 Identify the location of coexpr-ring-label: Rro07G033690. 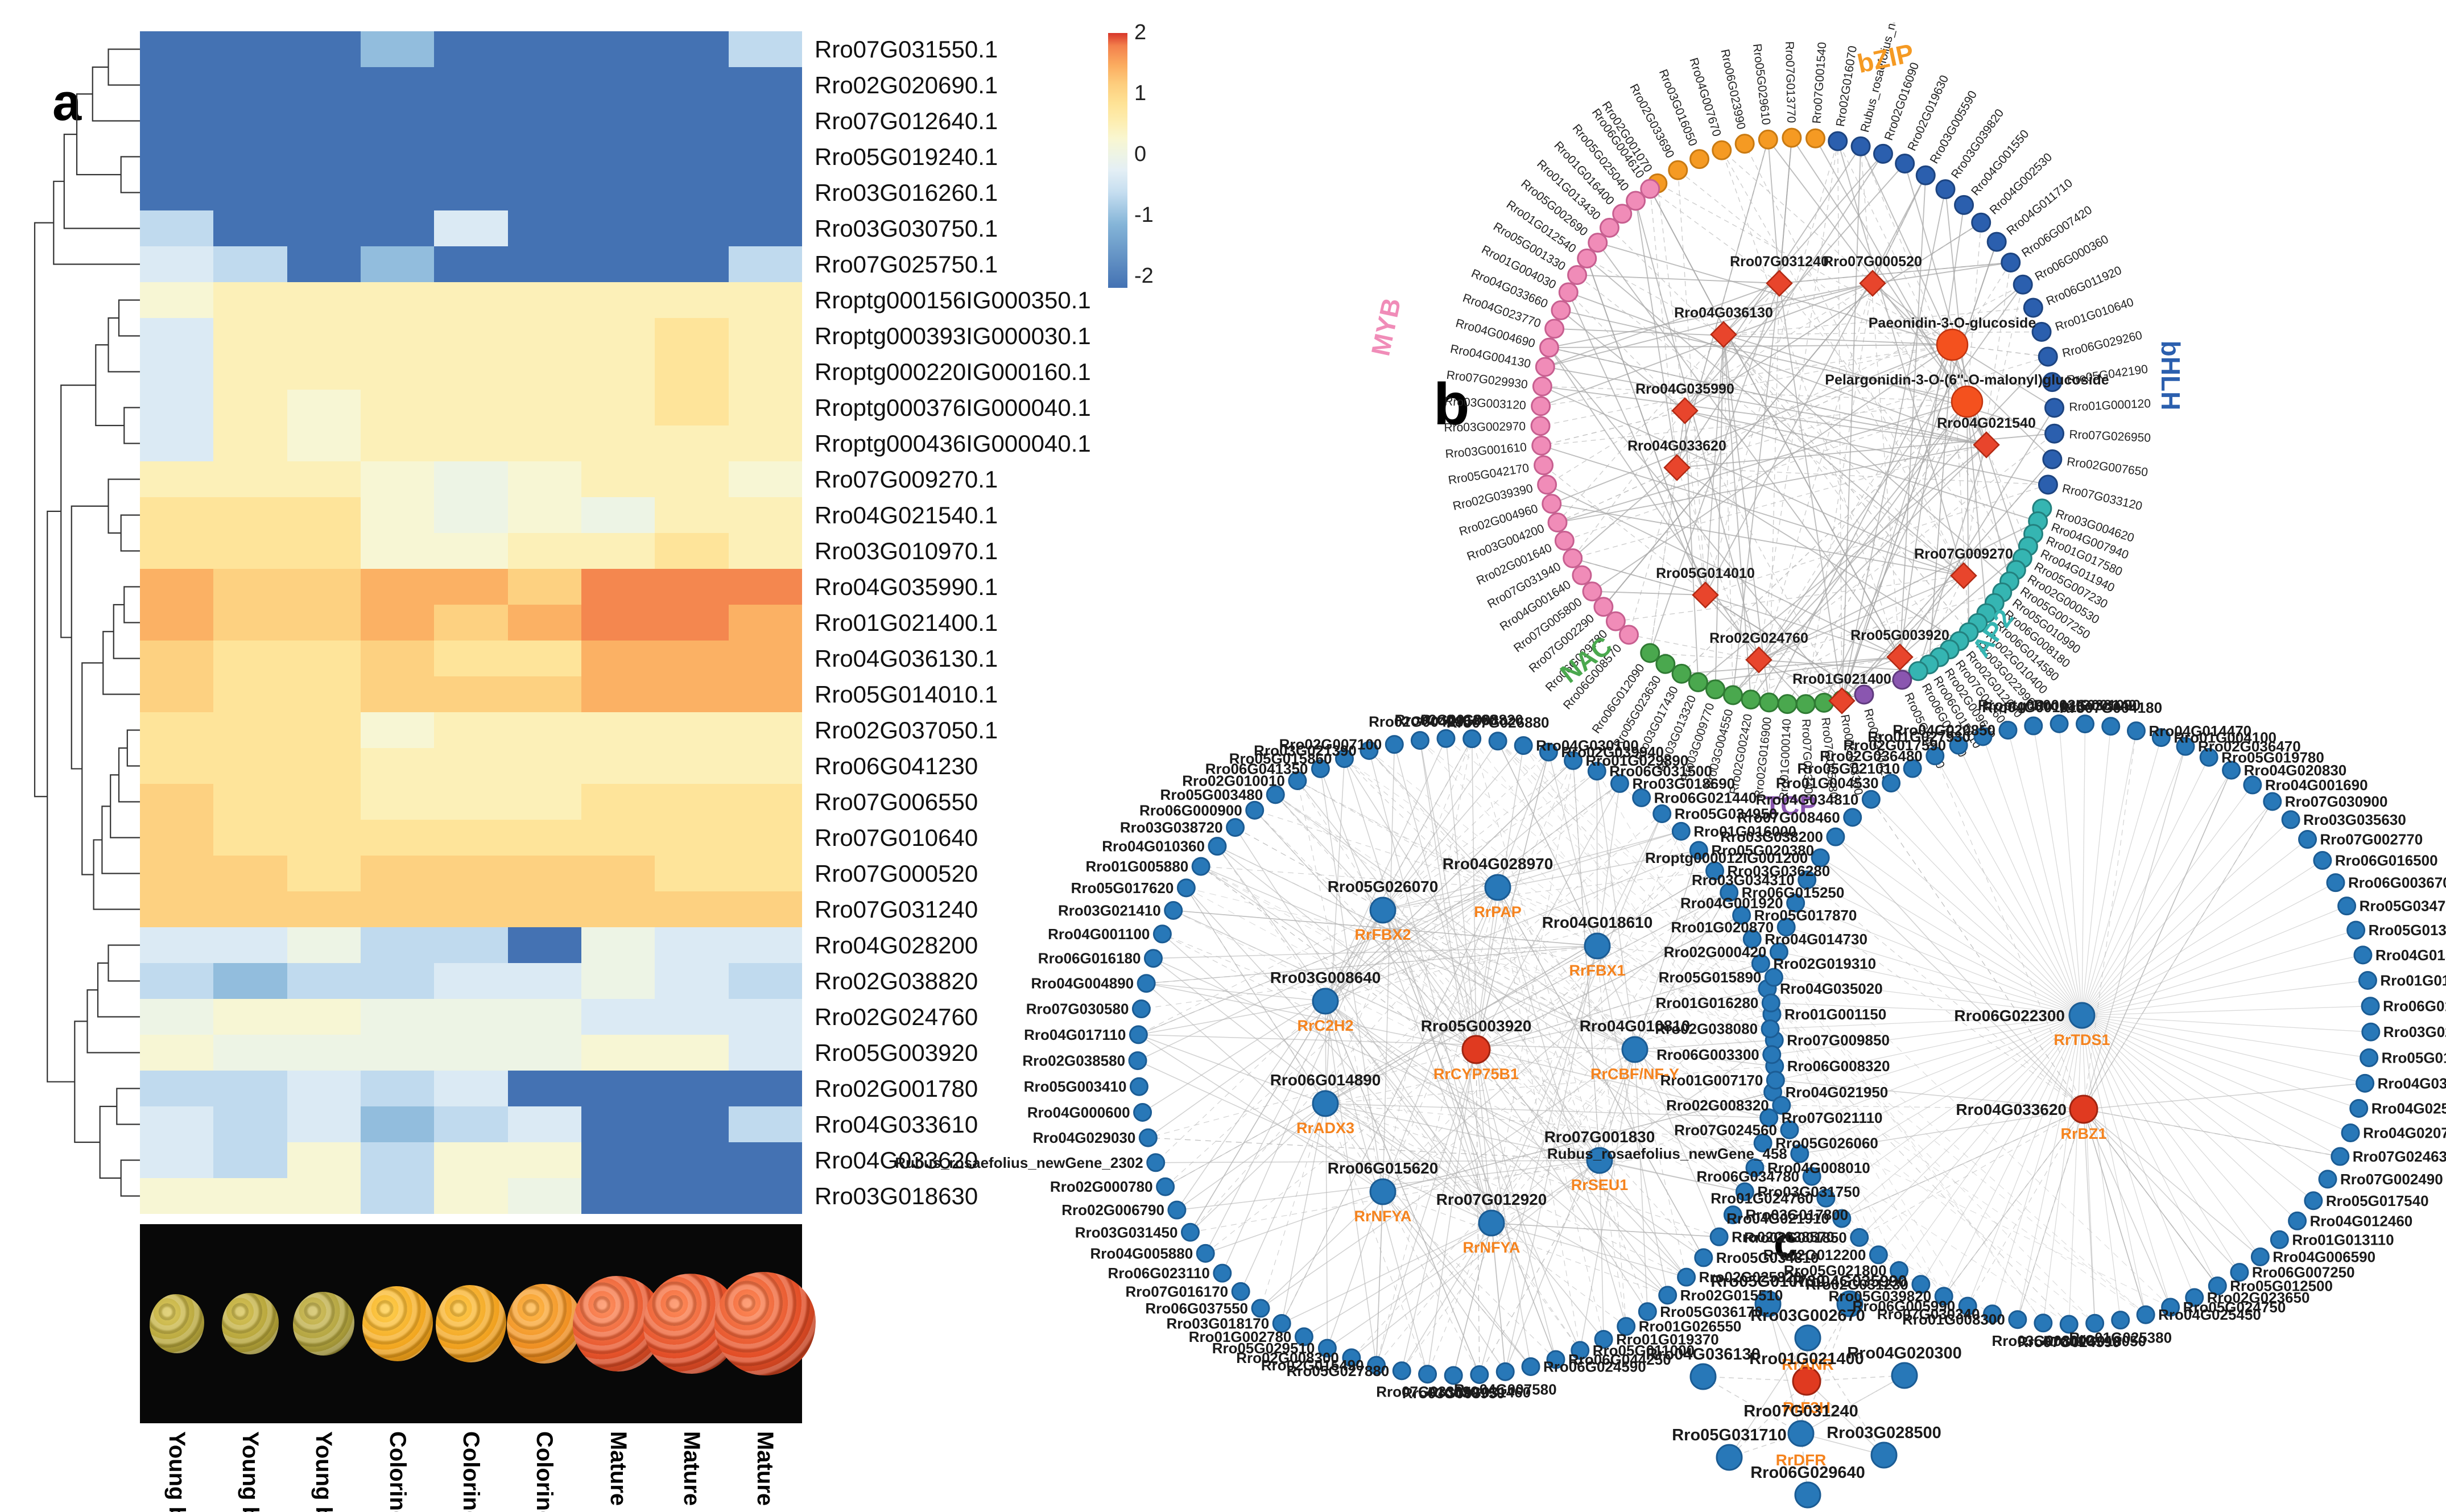
(1427, 1392).